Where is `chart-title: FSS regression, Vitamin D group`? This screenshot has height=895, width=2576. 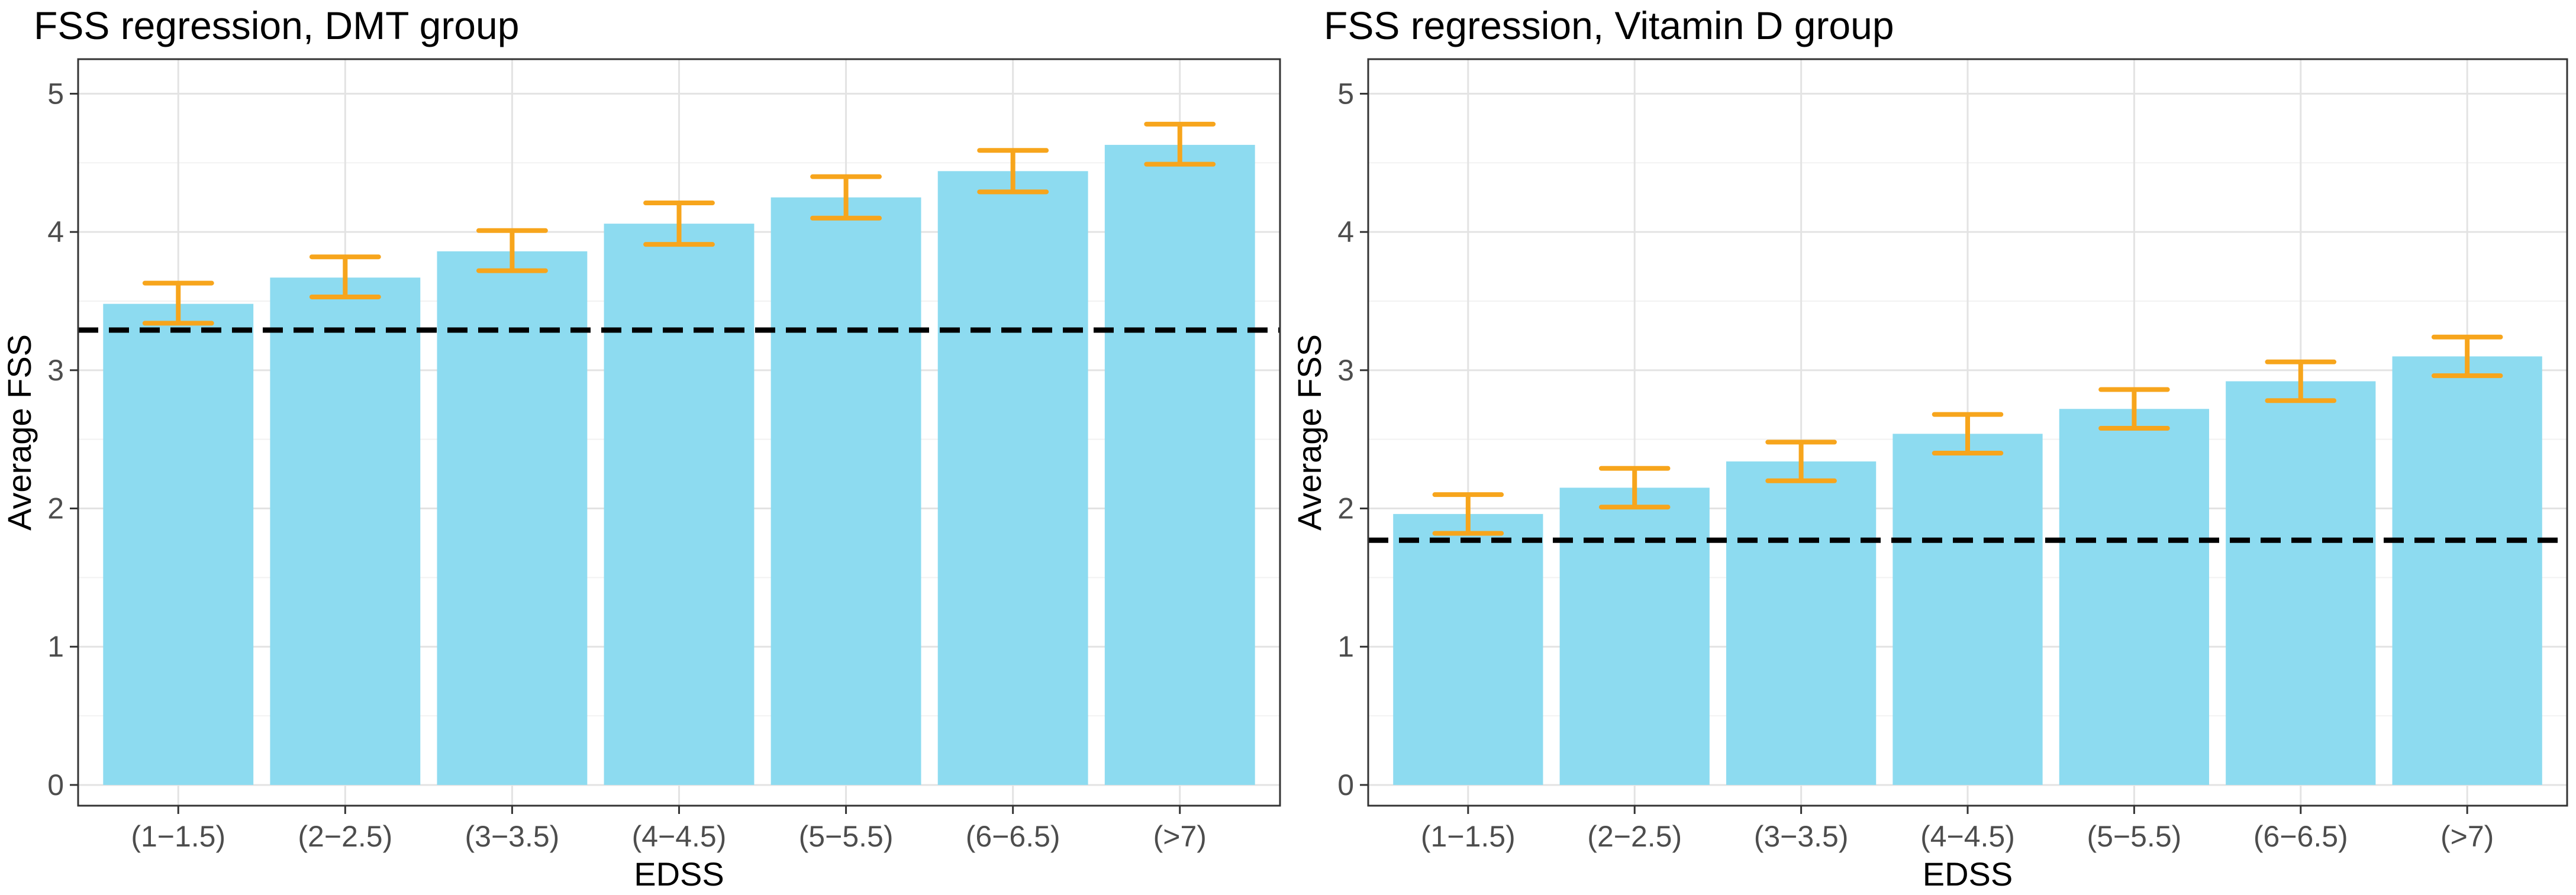
chart-title: FSS regression, Vitamin D group is located at coordinates (1609, 25).